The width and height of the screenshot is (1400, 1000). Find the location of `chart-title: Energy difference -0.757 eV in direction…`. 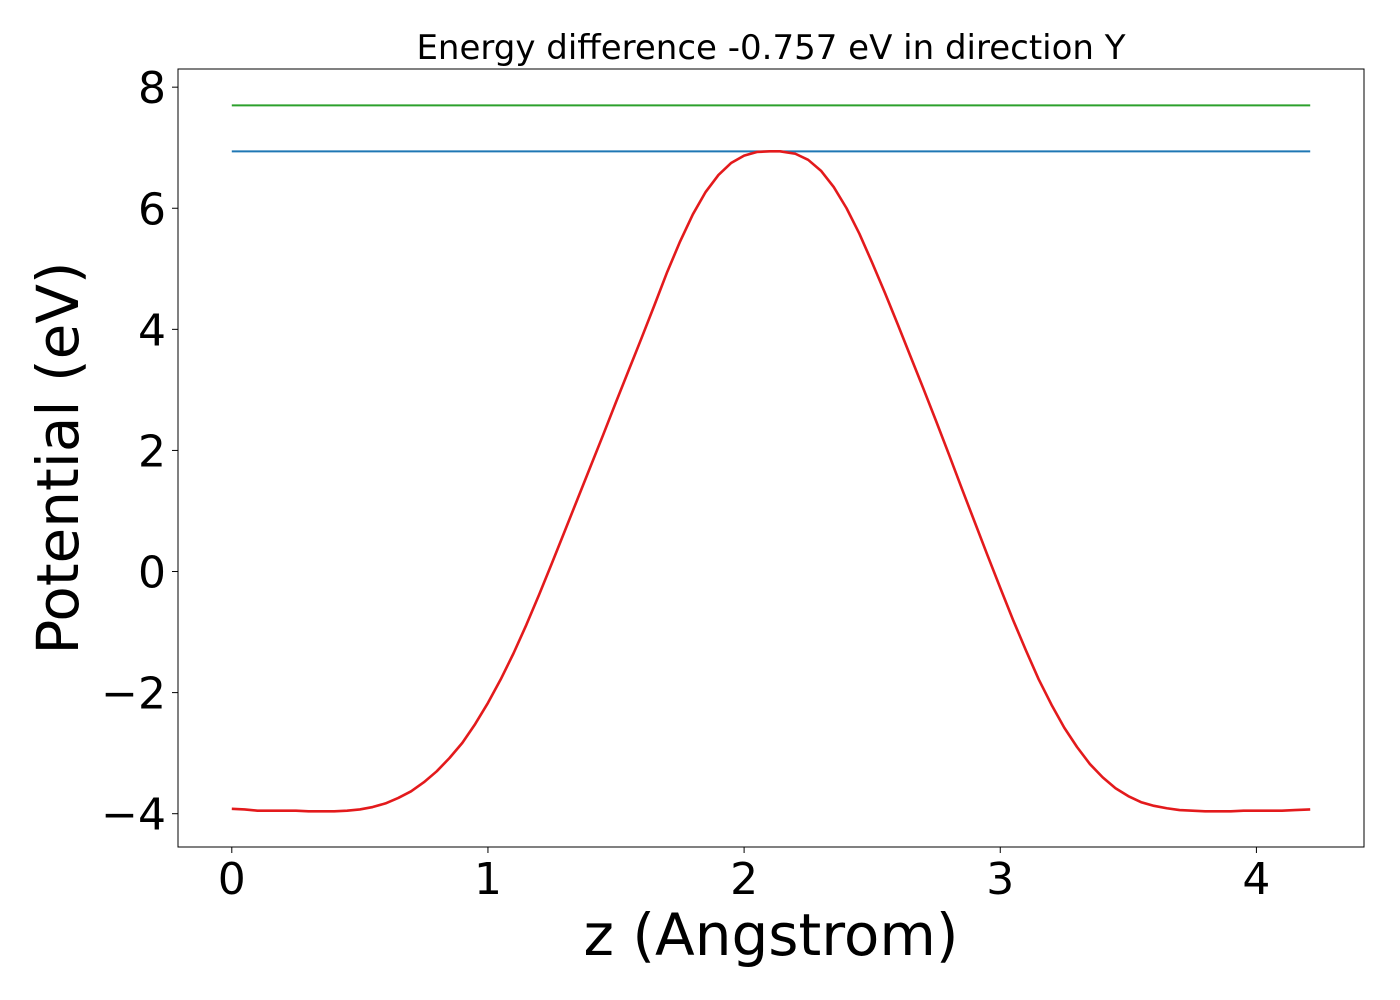

chart-title: Energy difference -0.757 eV in direction… is located at coordinates (770, 48).